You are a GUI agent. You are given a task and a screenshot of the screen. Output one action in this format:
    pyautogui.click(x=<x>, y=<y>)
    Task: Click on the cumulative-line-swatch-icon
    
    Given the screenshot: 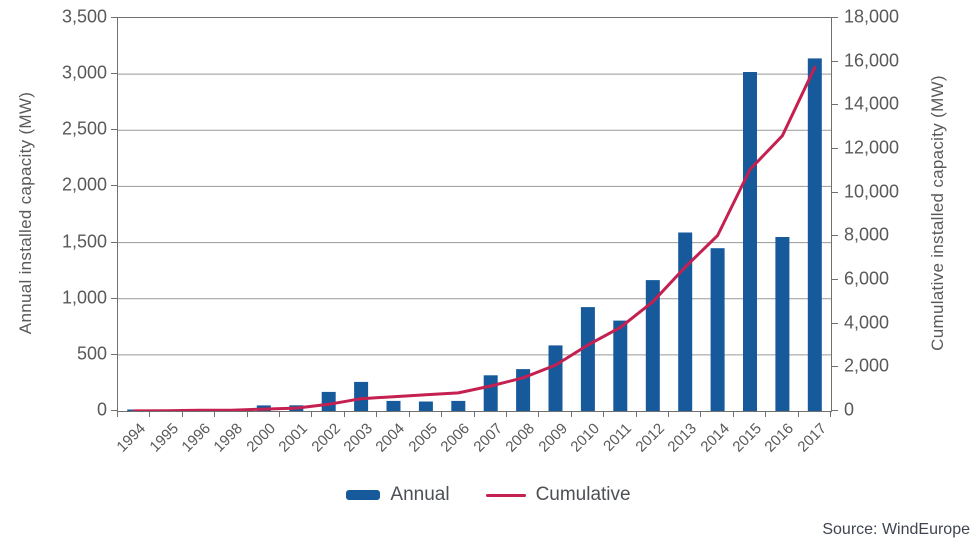 What is the action you would take?
    pyautogui.click(x=505, y=495)
    